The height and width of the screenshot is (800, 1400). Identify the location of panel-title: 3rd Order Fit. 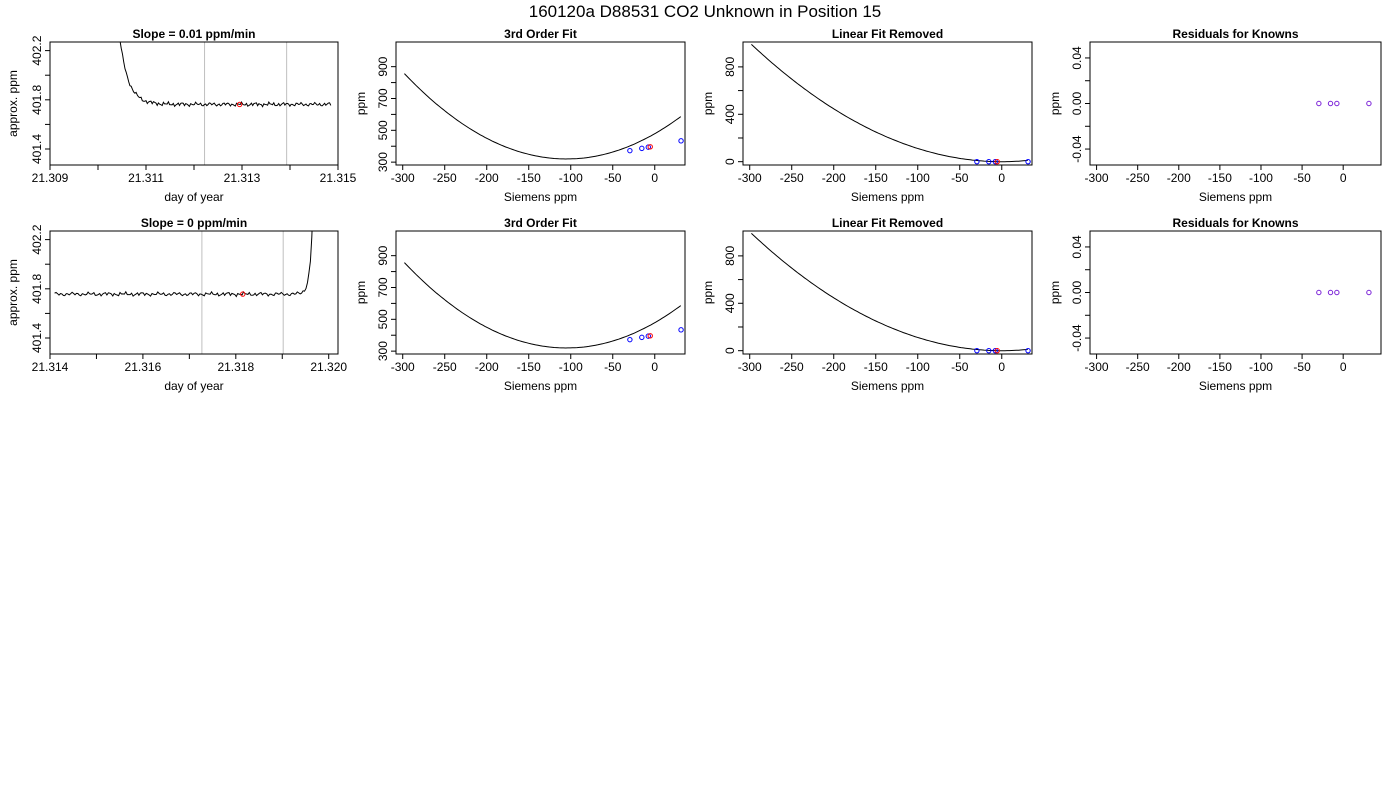
(540, 223).